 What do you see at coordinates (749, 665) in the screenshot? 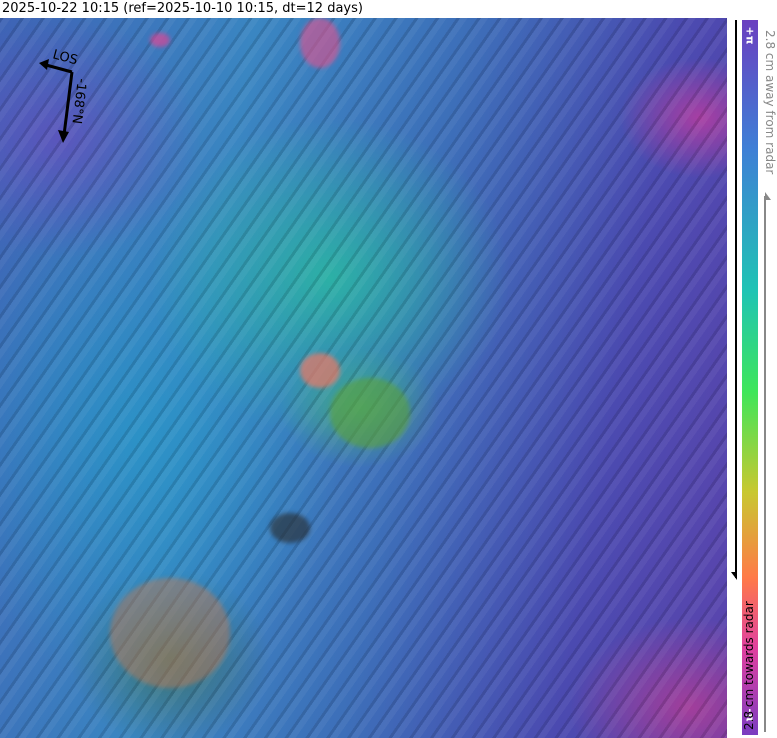
I see `towards-radar-label: 2.8 cm towards radar` at bounding box center [749, 665].